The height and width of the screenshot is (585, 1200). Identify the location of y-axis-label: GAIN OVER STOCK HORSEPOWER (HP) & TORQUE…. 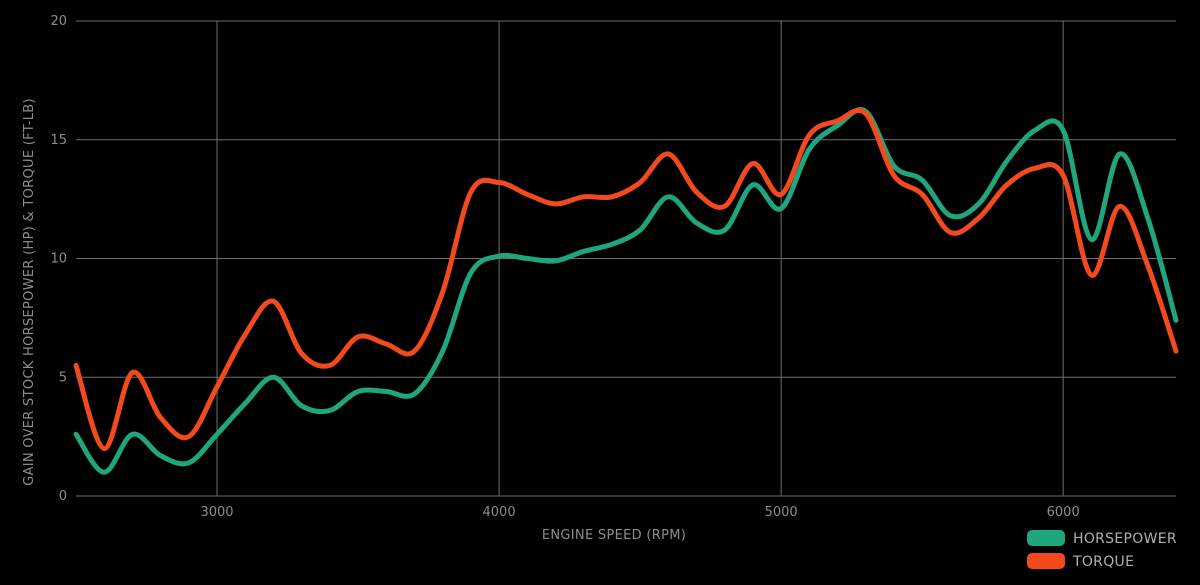
(29, 292).